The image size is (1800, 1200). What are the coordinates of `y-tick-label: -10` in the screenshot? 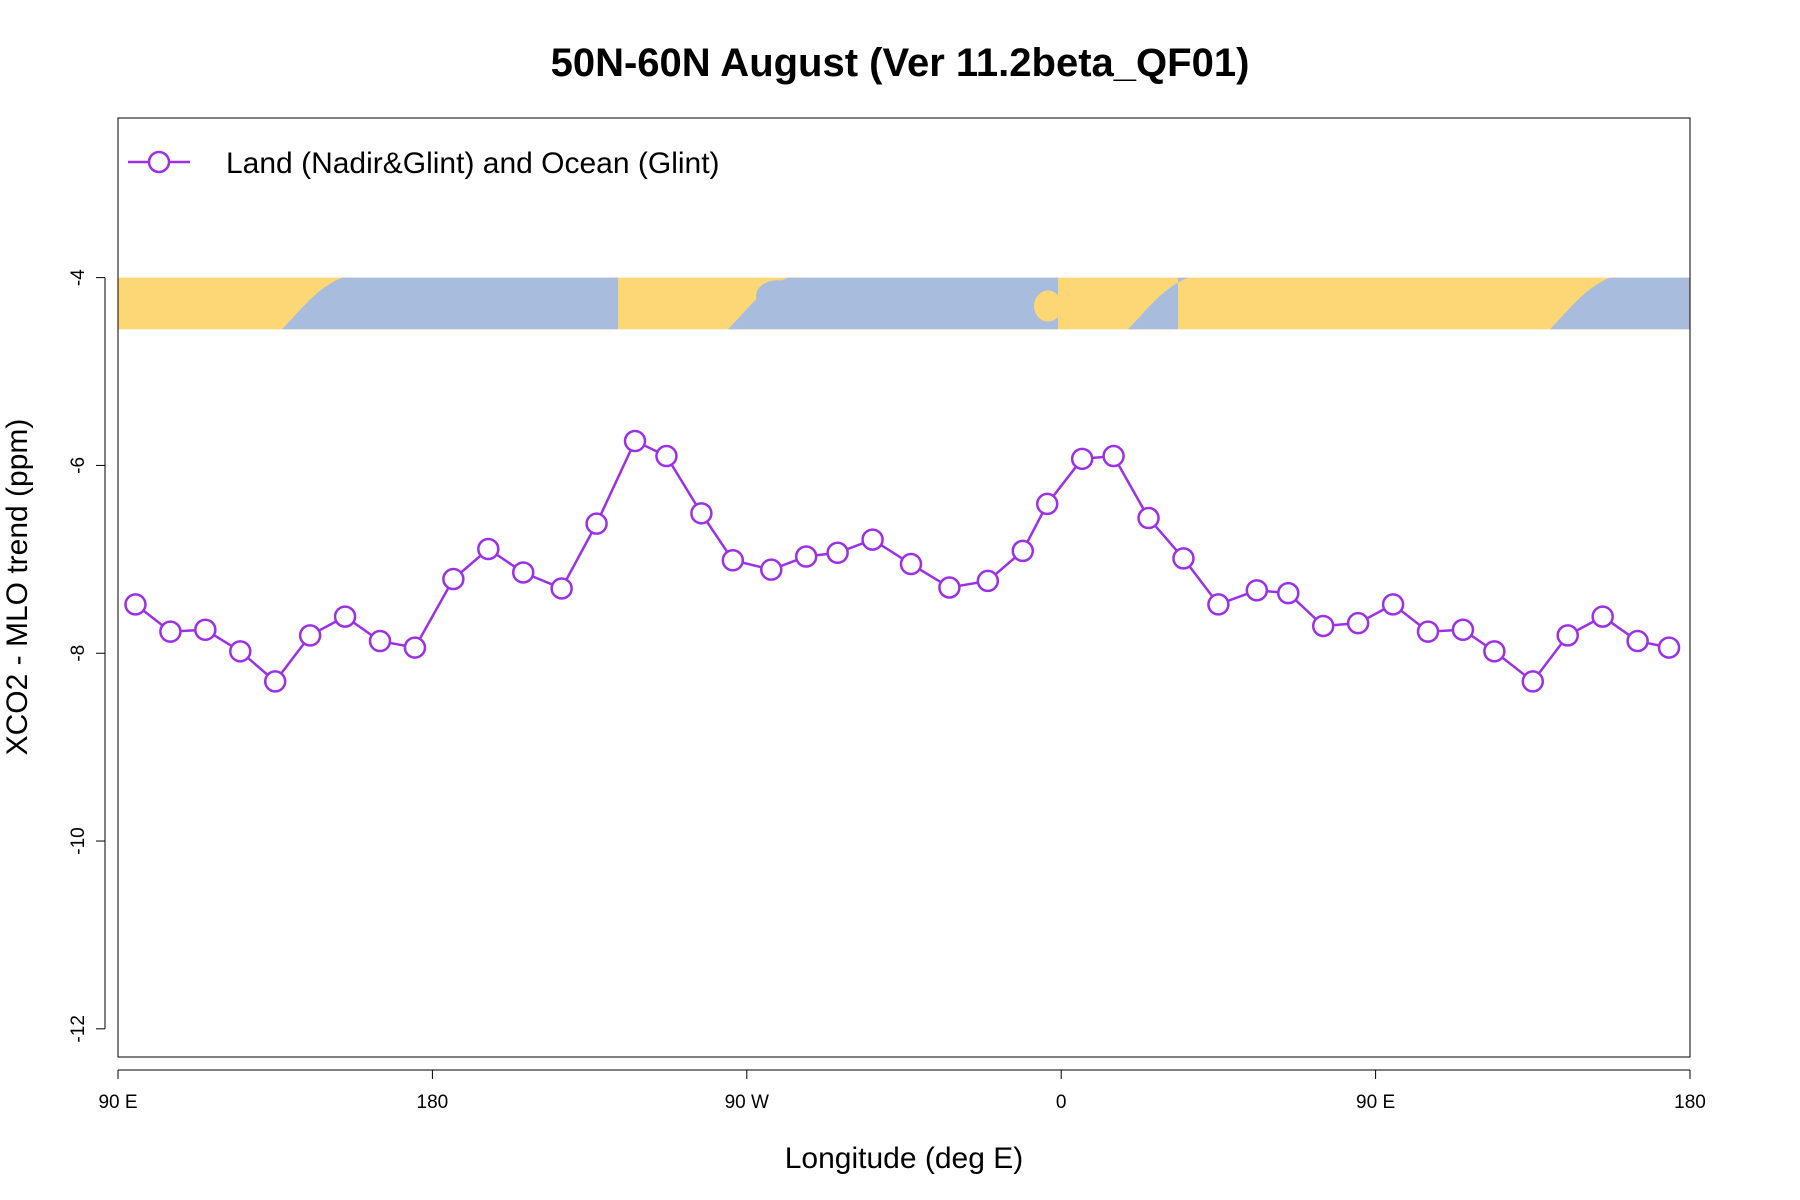 It's located at (78, 840).